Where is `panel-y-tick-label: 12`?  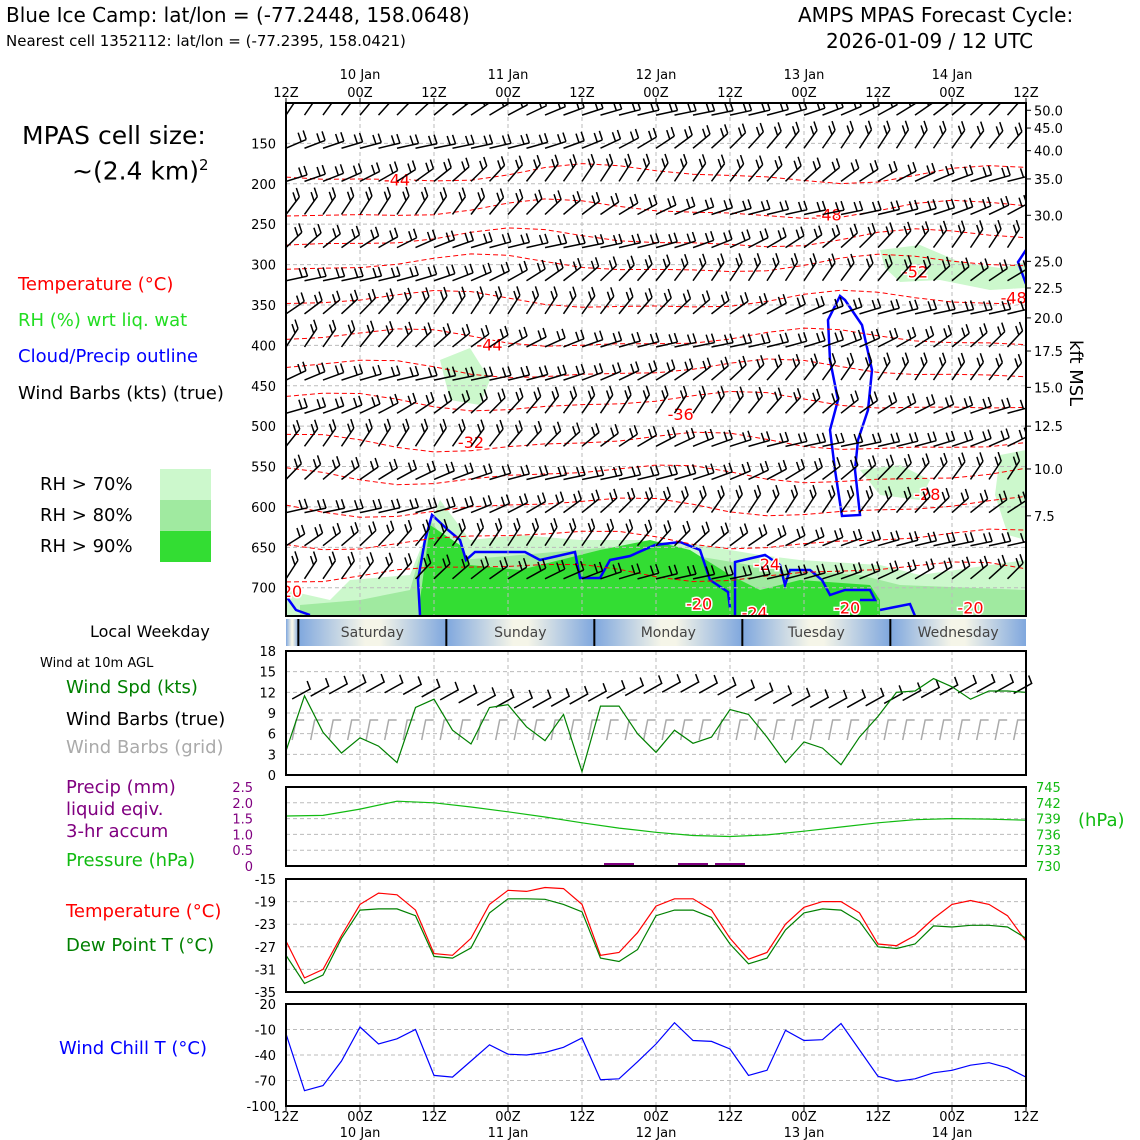
panel-y-tick-label: 12 is located at coordinates (267, 693).